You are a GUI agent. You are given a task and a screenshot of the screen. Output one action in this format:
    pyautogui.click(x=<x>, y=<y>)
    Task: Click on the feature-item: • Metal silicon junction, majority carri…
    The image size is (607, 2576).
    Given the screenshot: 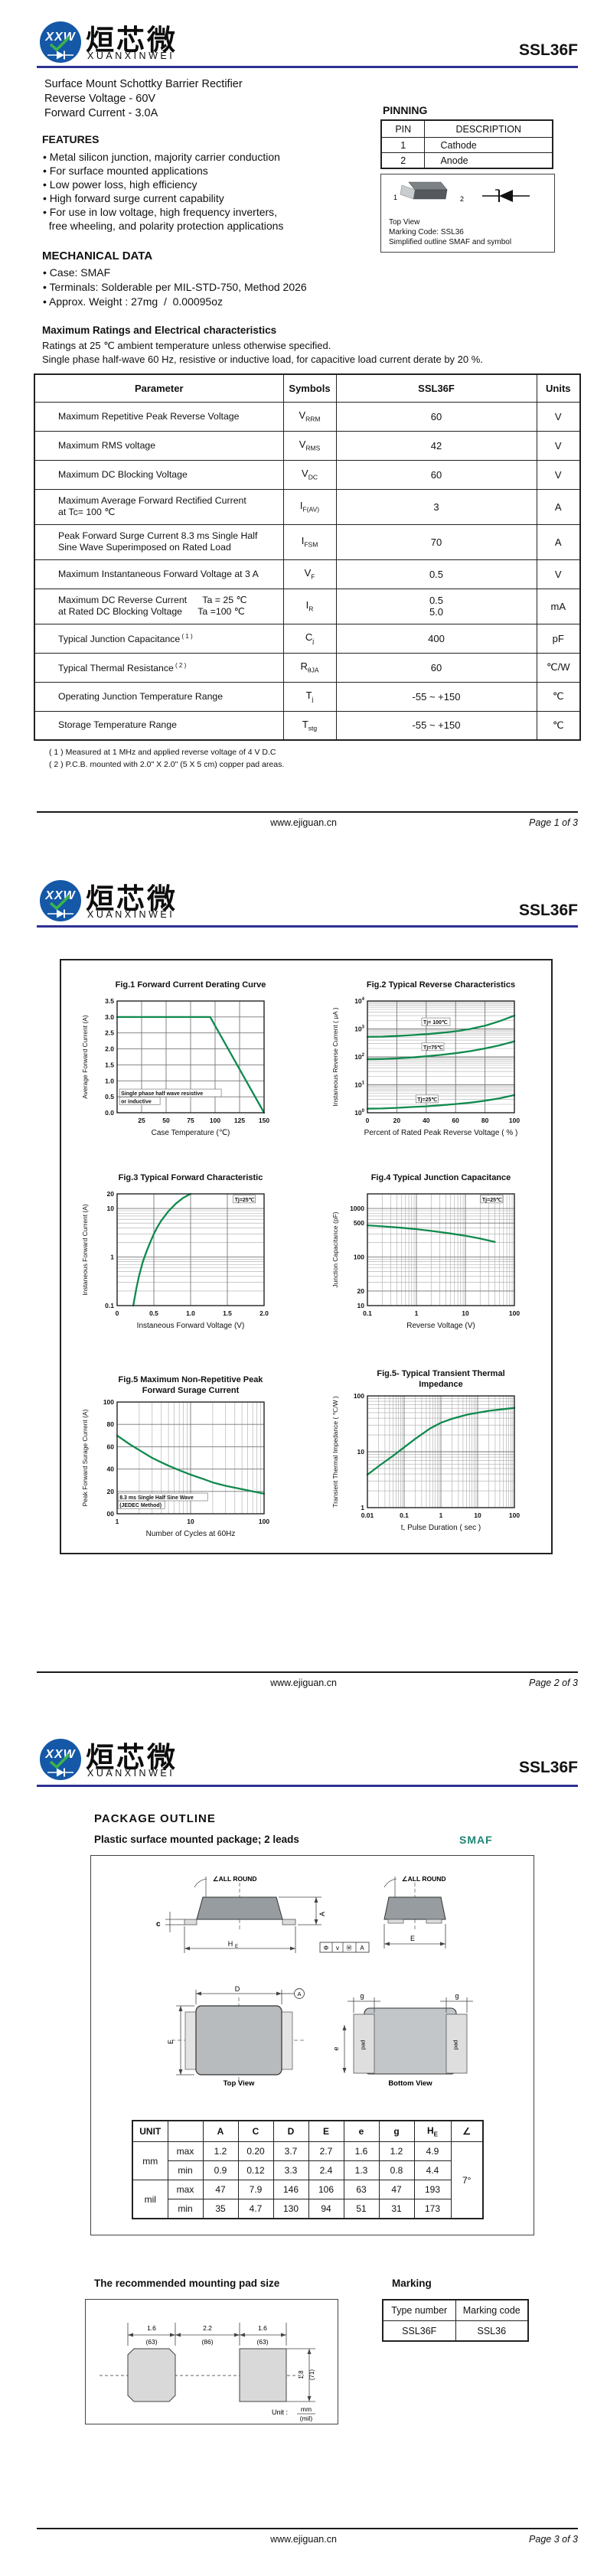 What is the action you would take?
    pyautogui.click(x=162, y=157)
    